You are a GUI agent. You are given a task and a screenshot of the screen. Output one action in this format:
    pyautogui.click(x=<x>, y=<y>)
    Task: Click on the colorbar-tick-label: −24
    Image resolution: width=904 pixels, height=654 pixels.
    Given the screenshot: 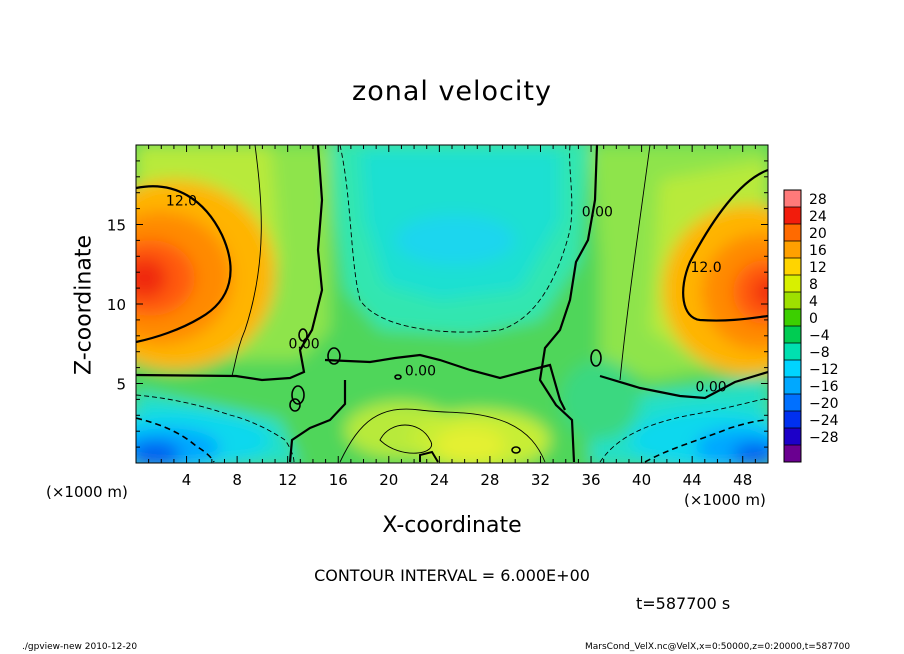 What is the action you would take?
    pyautogui.click(x=824, y=421)
    